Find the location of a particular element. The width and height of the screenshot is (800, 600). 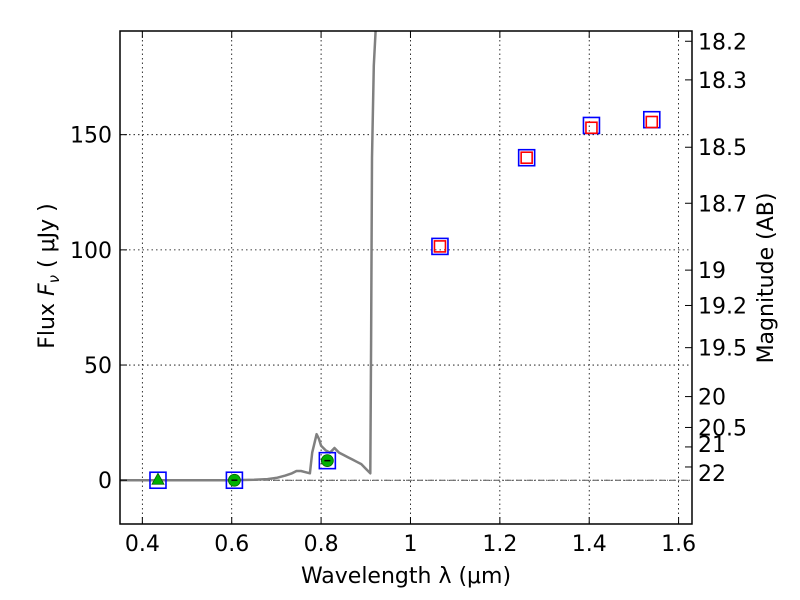

magnitude-tick-label: 20.5 is located at coordinates (722, 428).